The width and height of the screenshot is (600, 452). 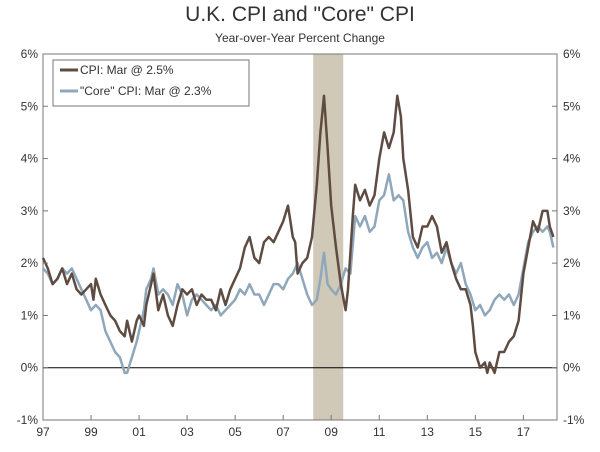 What do you see at coordinates (332, 432) in the screenshot?
I see `x-tick-label: 09` at bounding box center [332, 432].